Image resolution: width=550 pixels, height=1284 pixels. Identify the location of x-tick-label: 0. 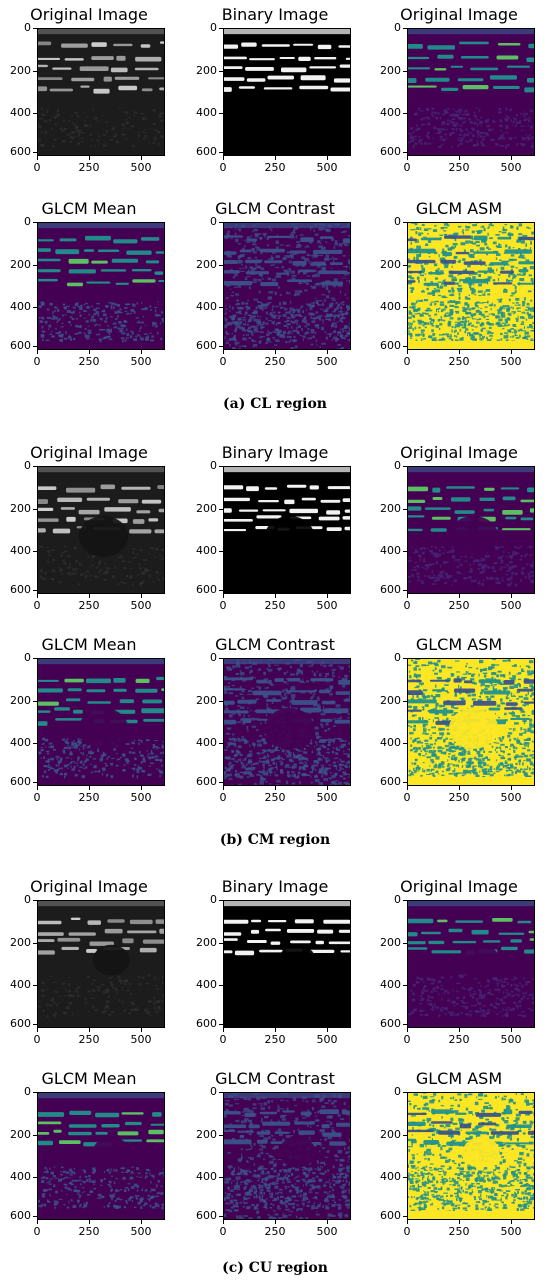
(223, 361).